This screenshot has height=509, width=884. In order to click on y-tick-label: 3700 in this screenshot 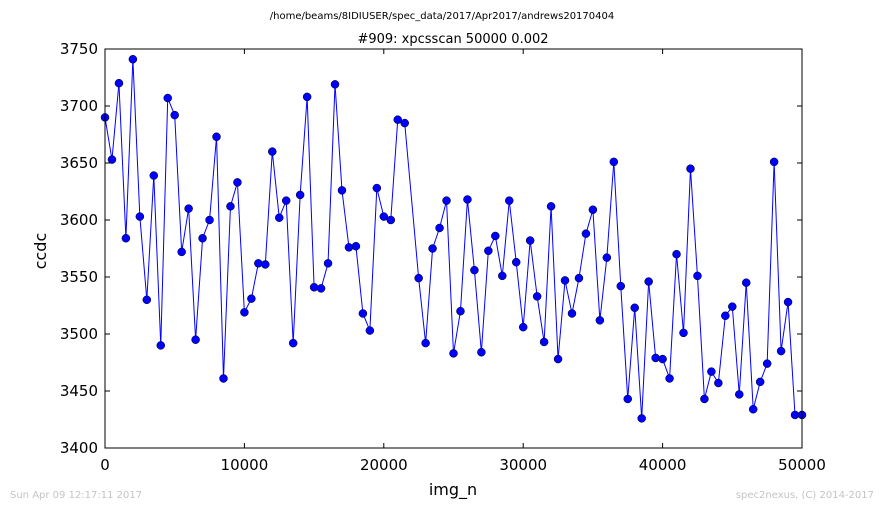, I will do `click(79, 106)`.